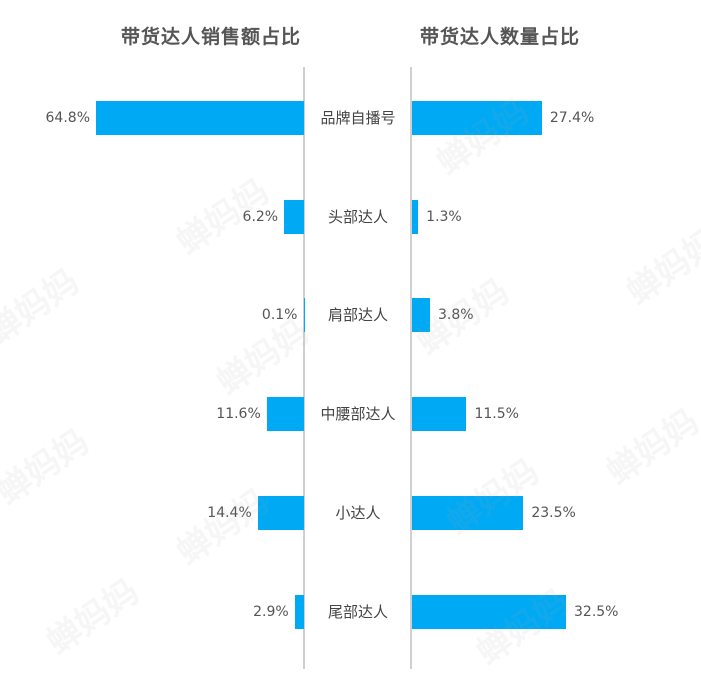  What do you see at coordinates (358, 513) in the screenshot?
I see `category-label: 小达人` at bounding box center [358, 513].